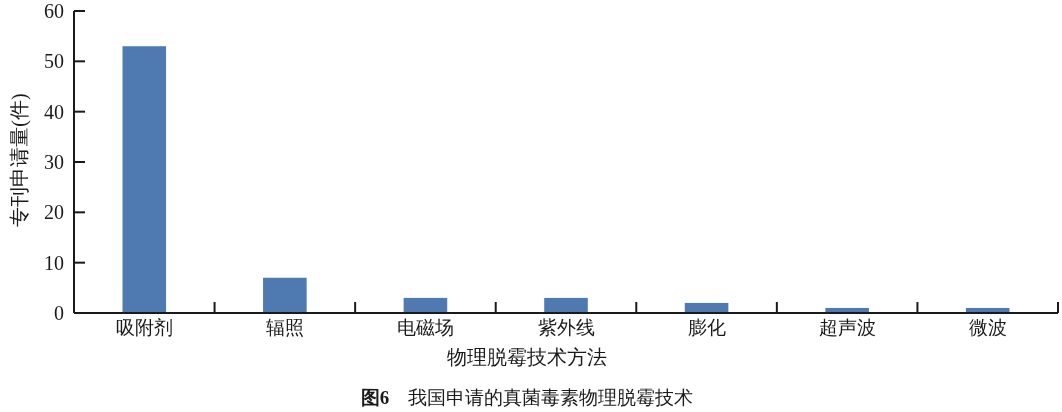 This screenshot has width=1062, height=412. What do you see at coordinates (54, 162) in the screenshot?
I see `y-tick-label: 30` at bounding box center [54, 162].